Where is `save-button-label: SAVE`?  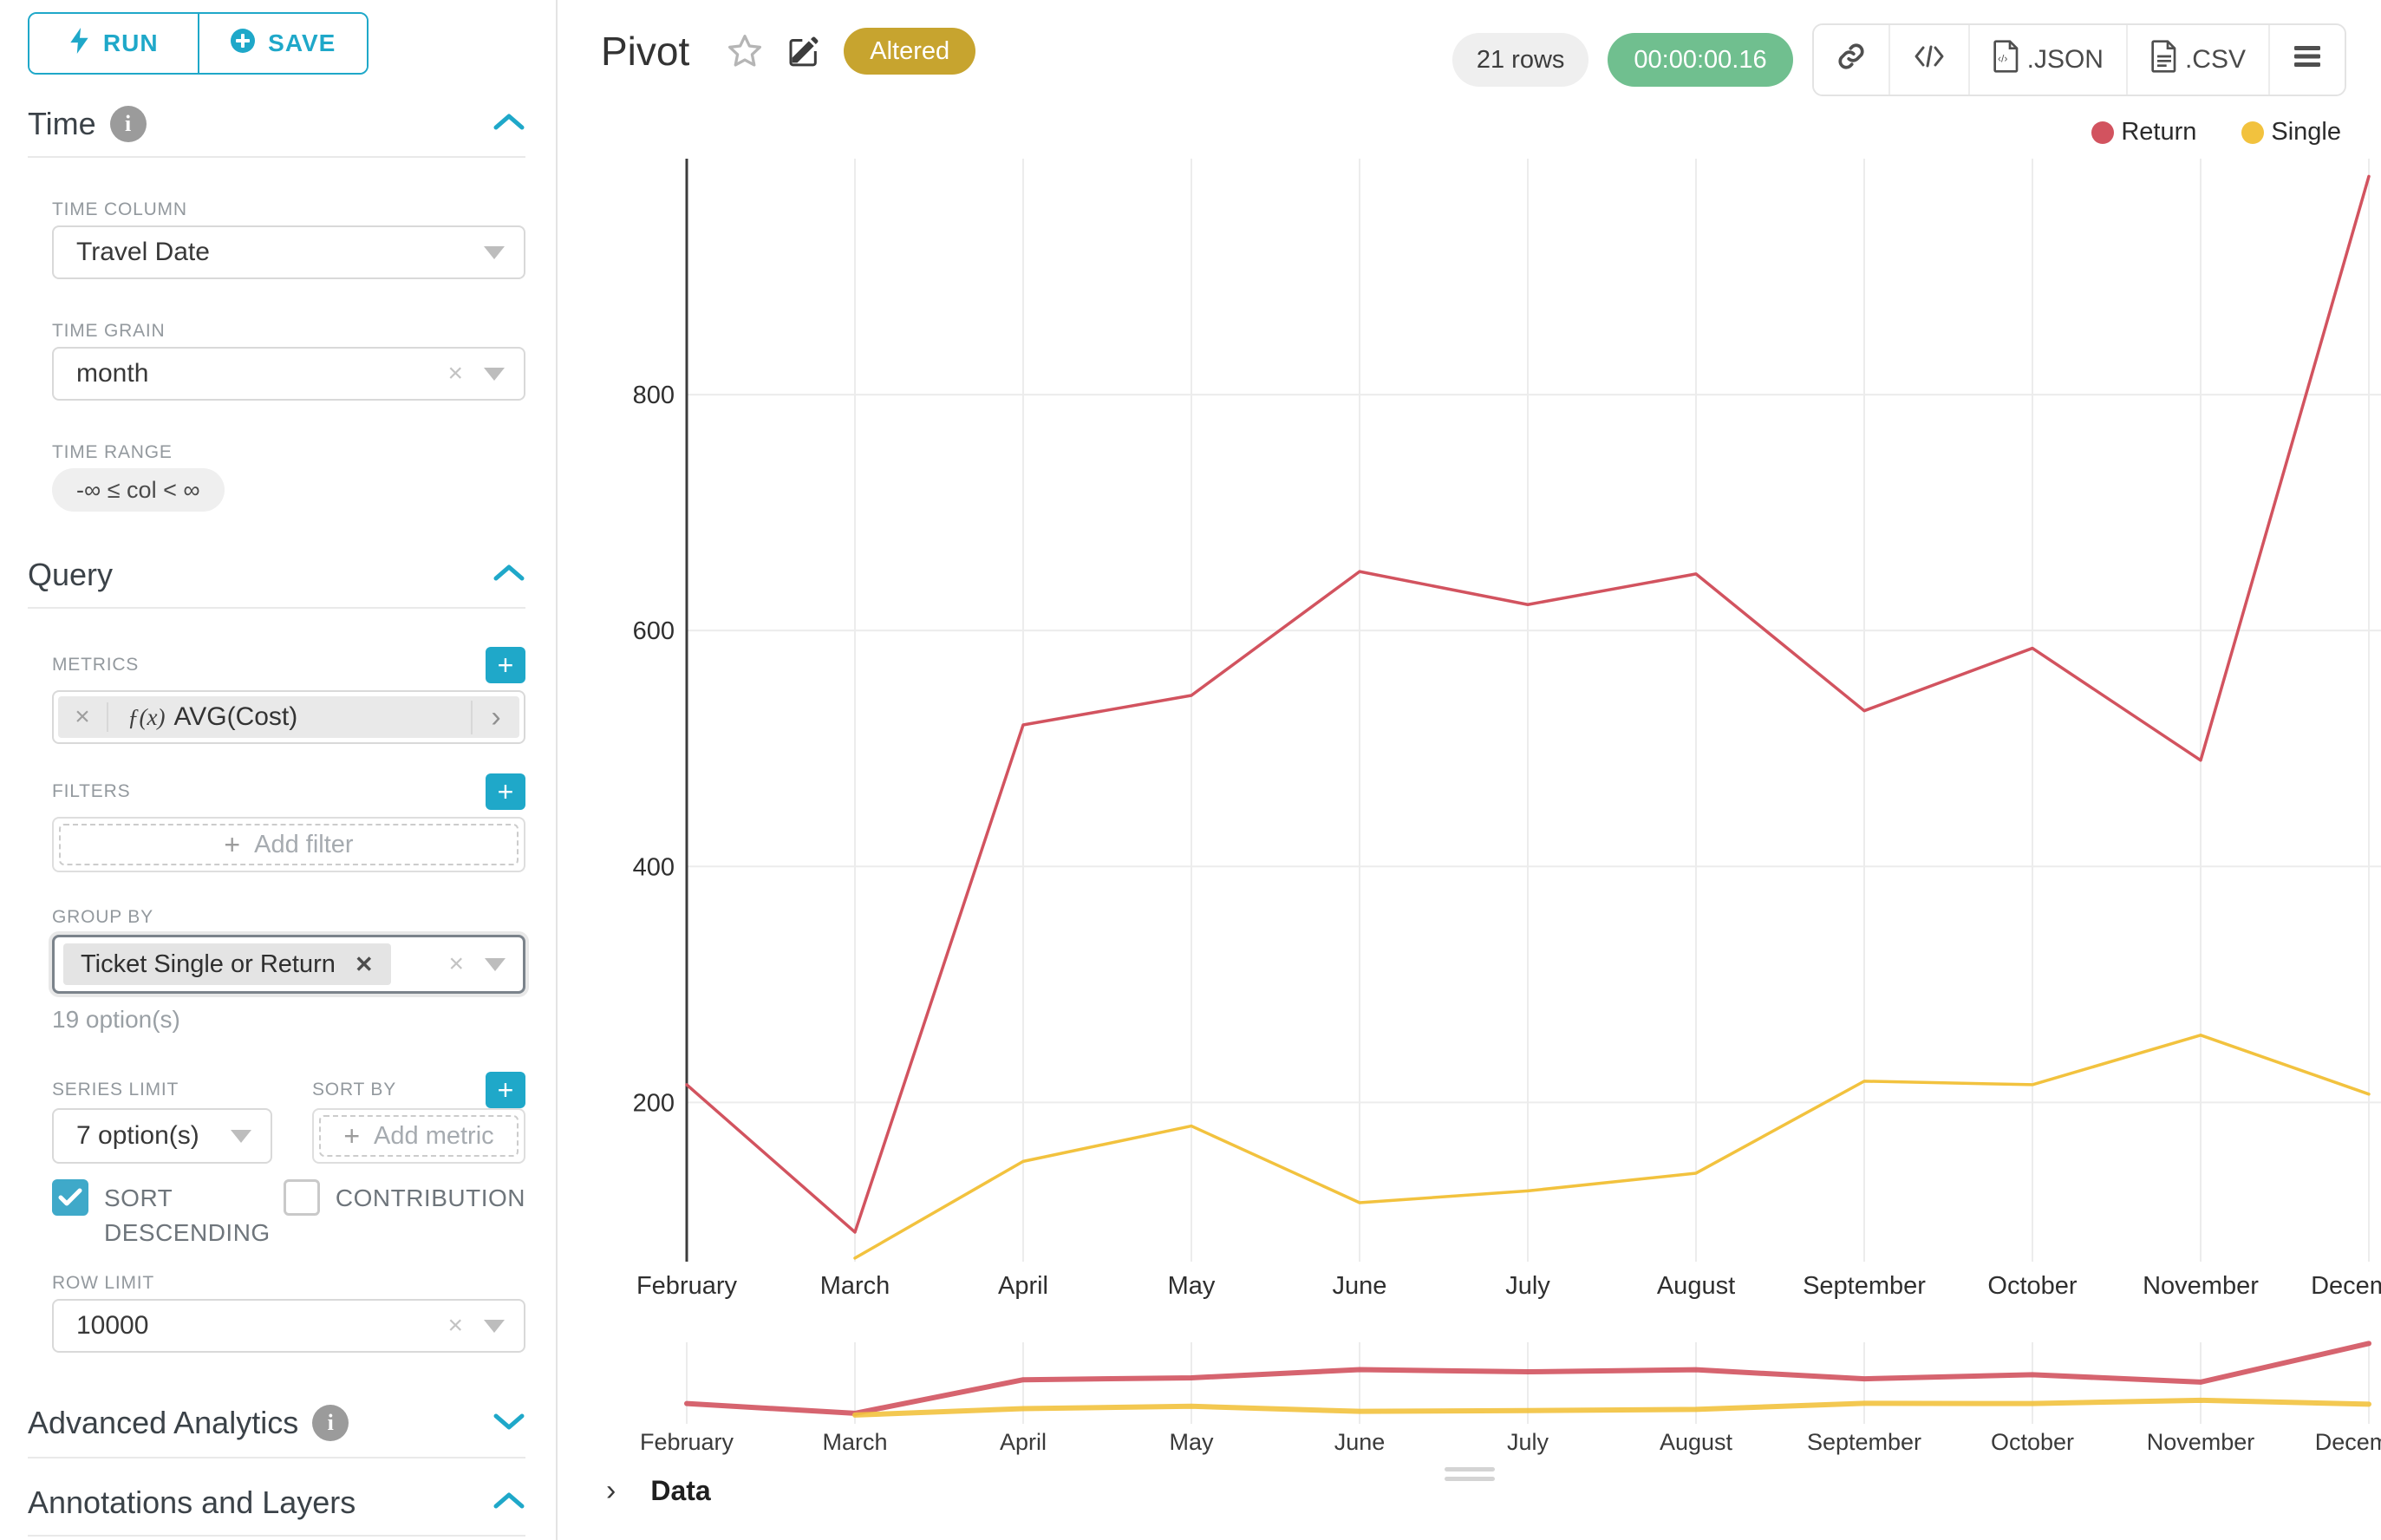 save-button-label: SAVE is located at coordinates (302, 42).